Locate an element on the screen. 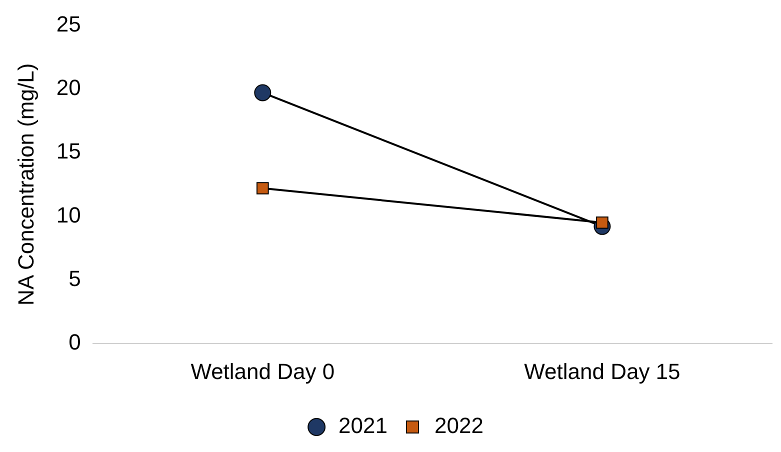 This screenshot has width=781, height=452. y-tick-label: 25 is located at coordinates (68, 23).